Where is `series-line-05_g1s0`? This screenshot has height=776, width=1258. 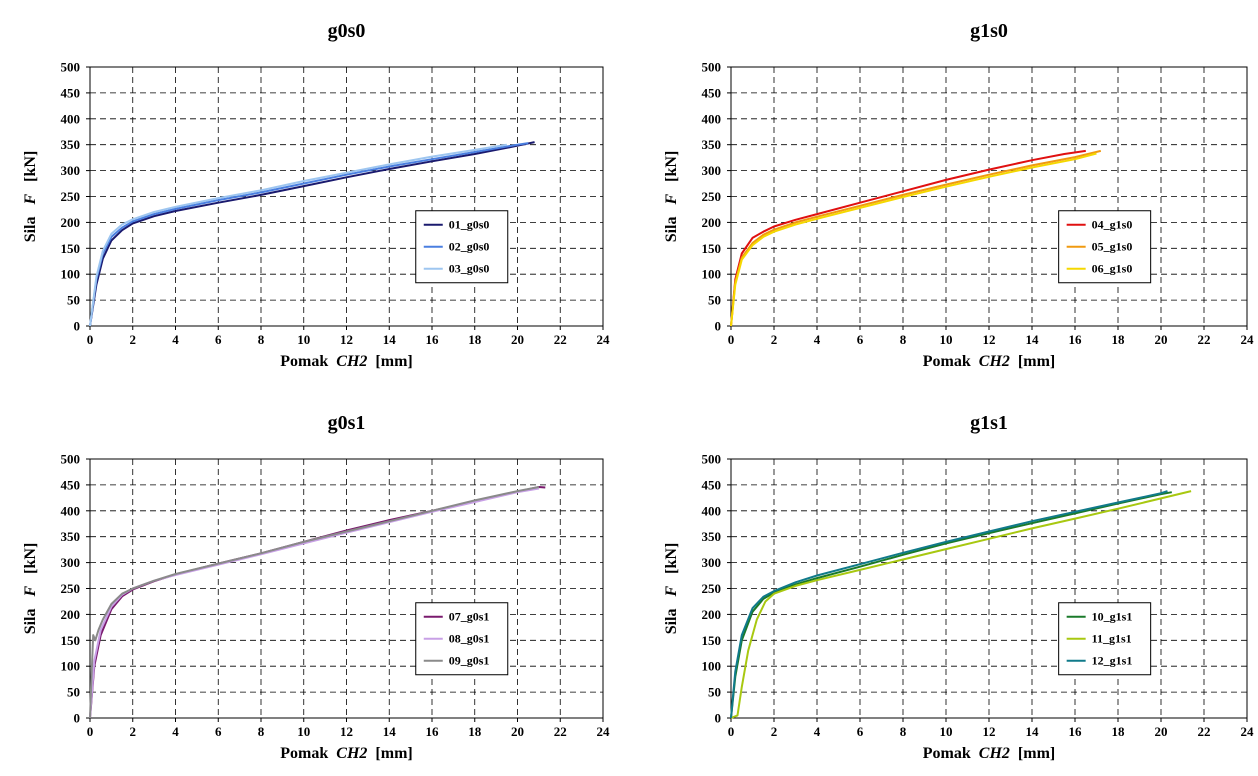
series-line-05_g1s0 is located at coordinates (916, 238).